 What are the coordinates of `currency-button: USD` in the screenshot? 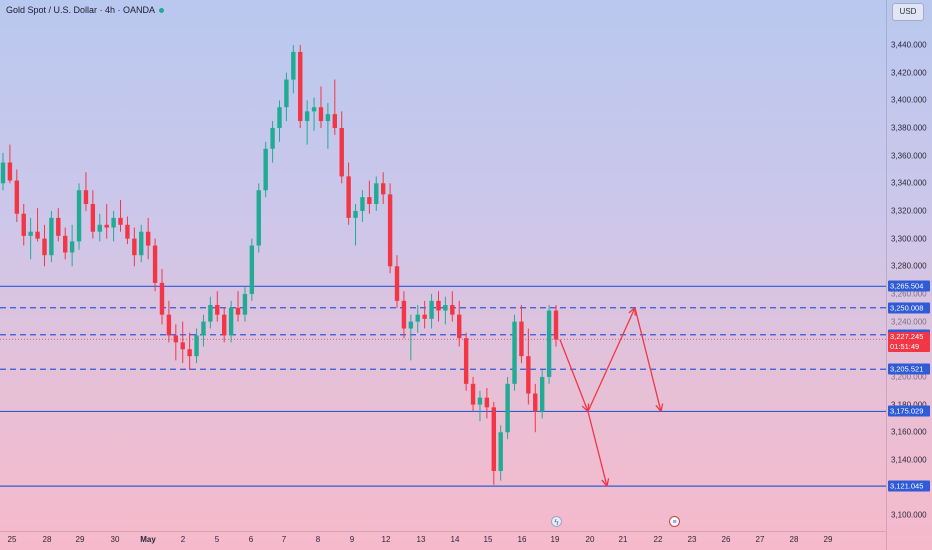 It's located at (908, 12).